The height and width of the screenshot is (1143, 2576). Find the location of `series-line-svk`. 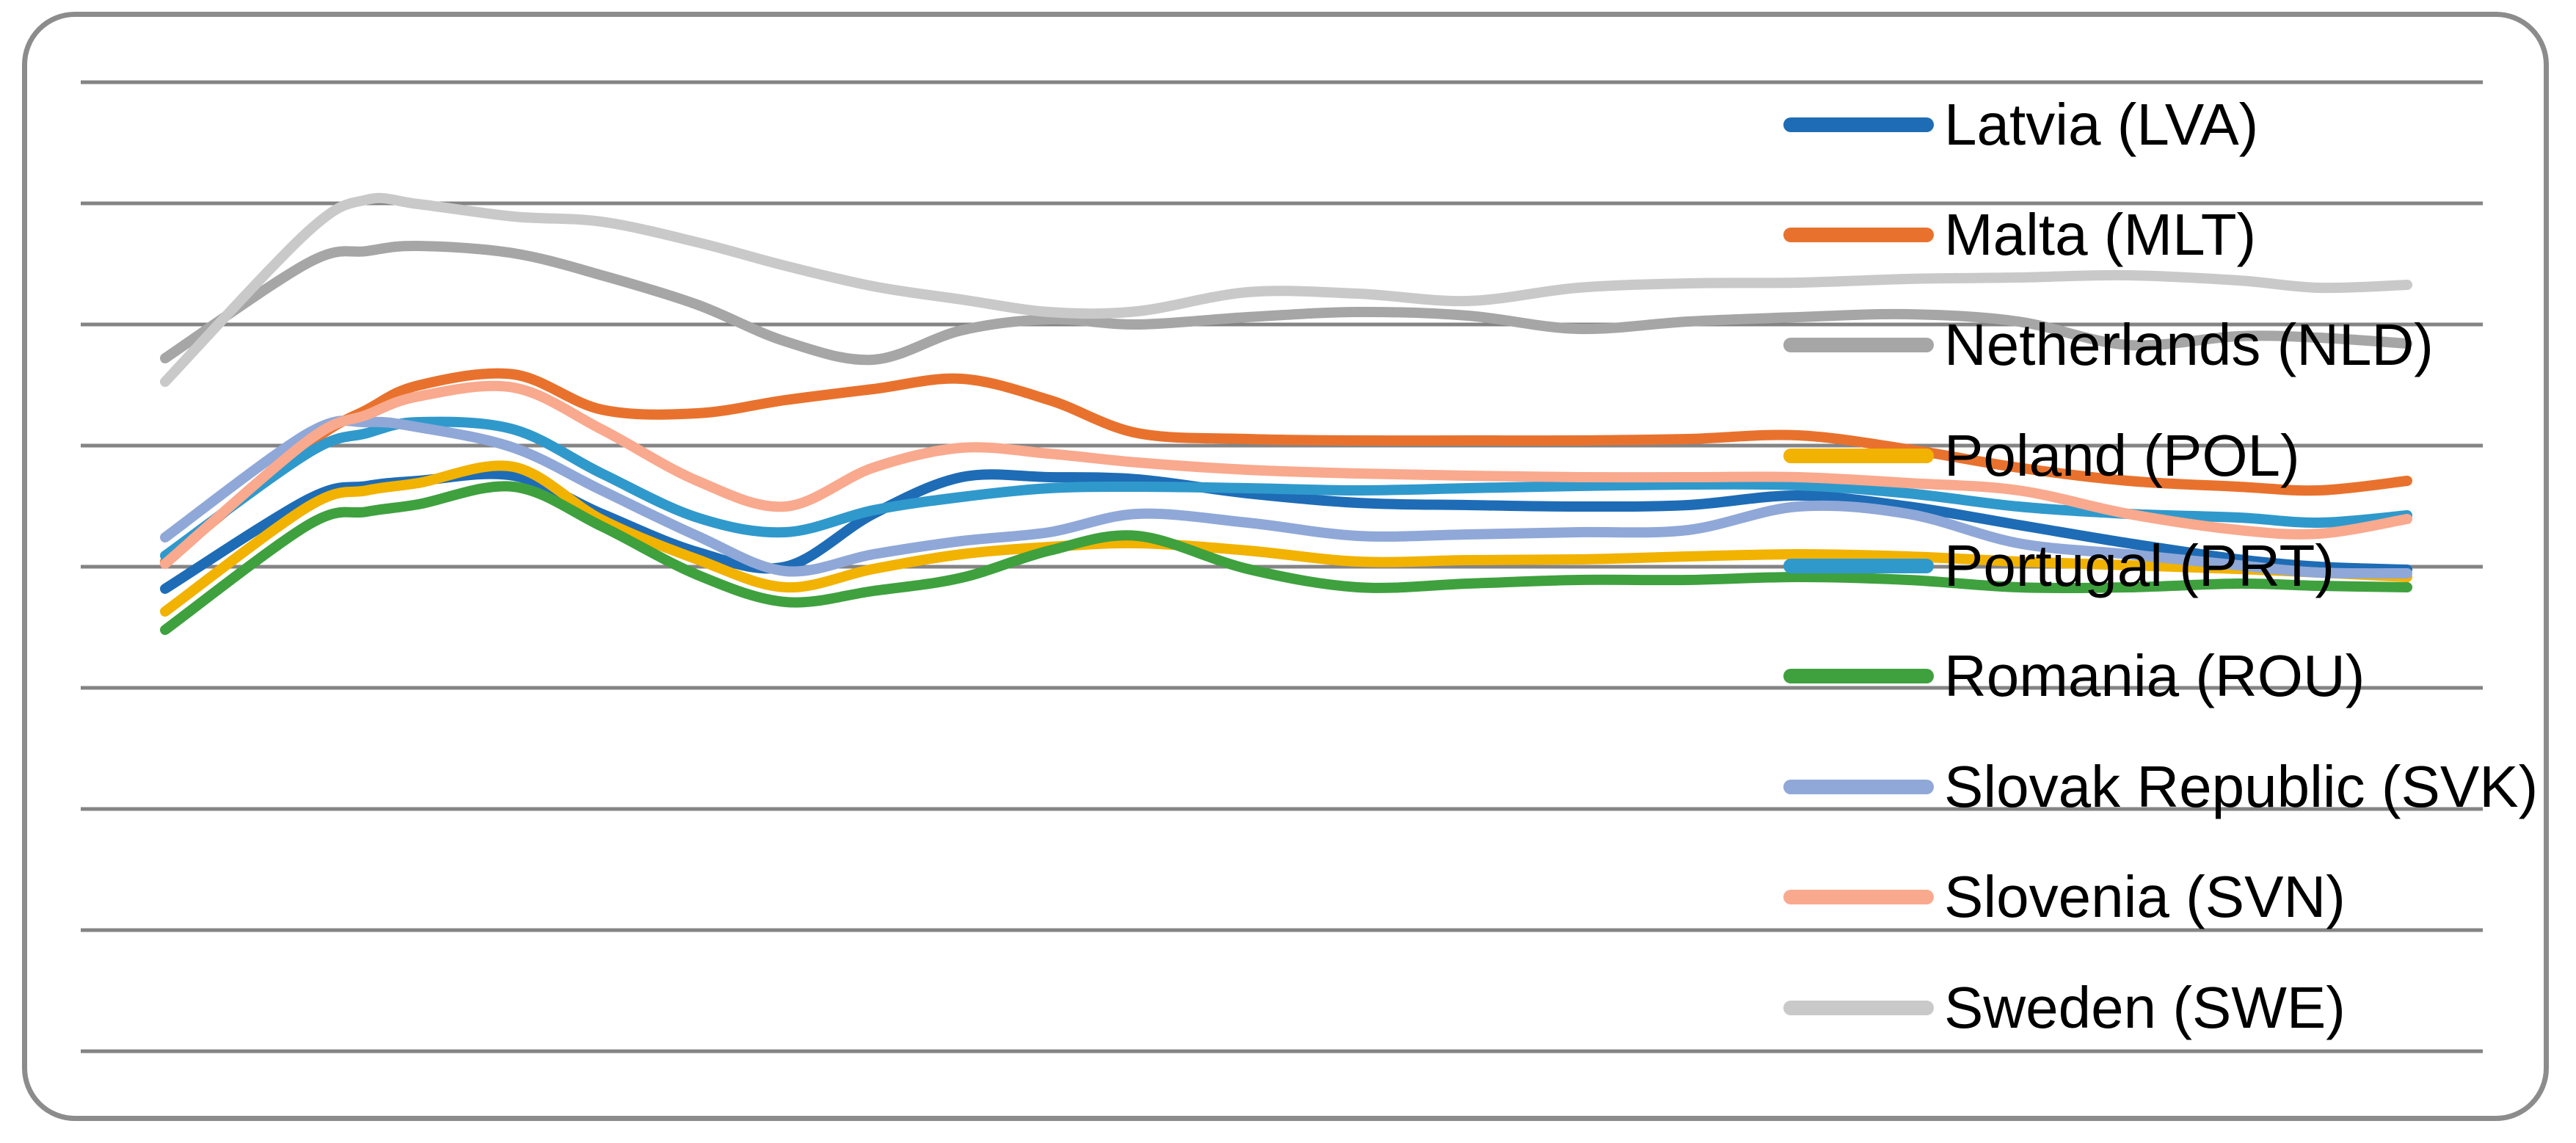

series-line-svk is located at coordinates (1286, 497).